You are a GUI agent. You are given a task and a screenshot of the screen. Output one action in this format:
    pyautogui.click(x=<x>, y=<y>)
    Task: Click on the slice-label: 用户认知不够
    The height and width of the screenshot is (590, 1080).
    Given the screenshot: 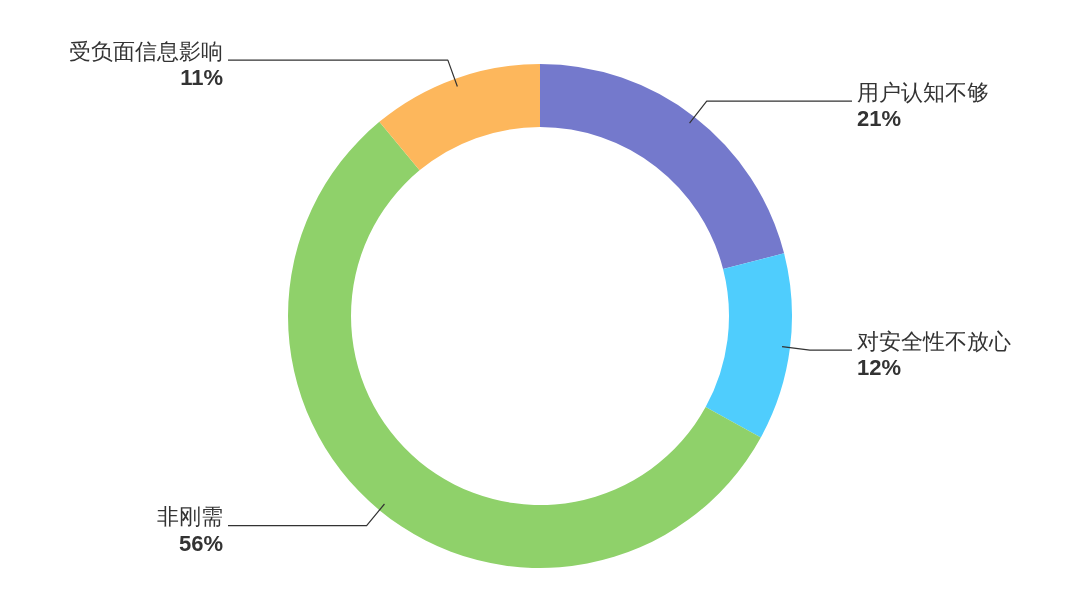 What is the action you would take?
    pyautogui.click(x=923, y=92)
    